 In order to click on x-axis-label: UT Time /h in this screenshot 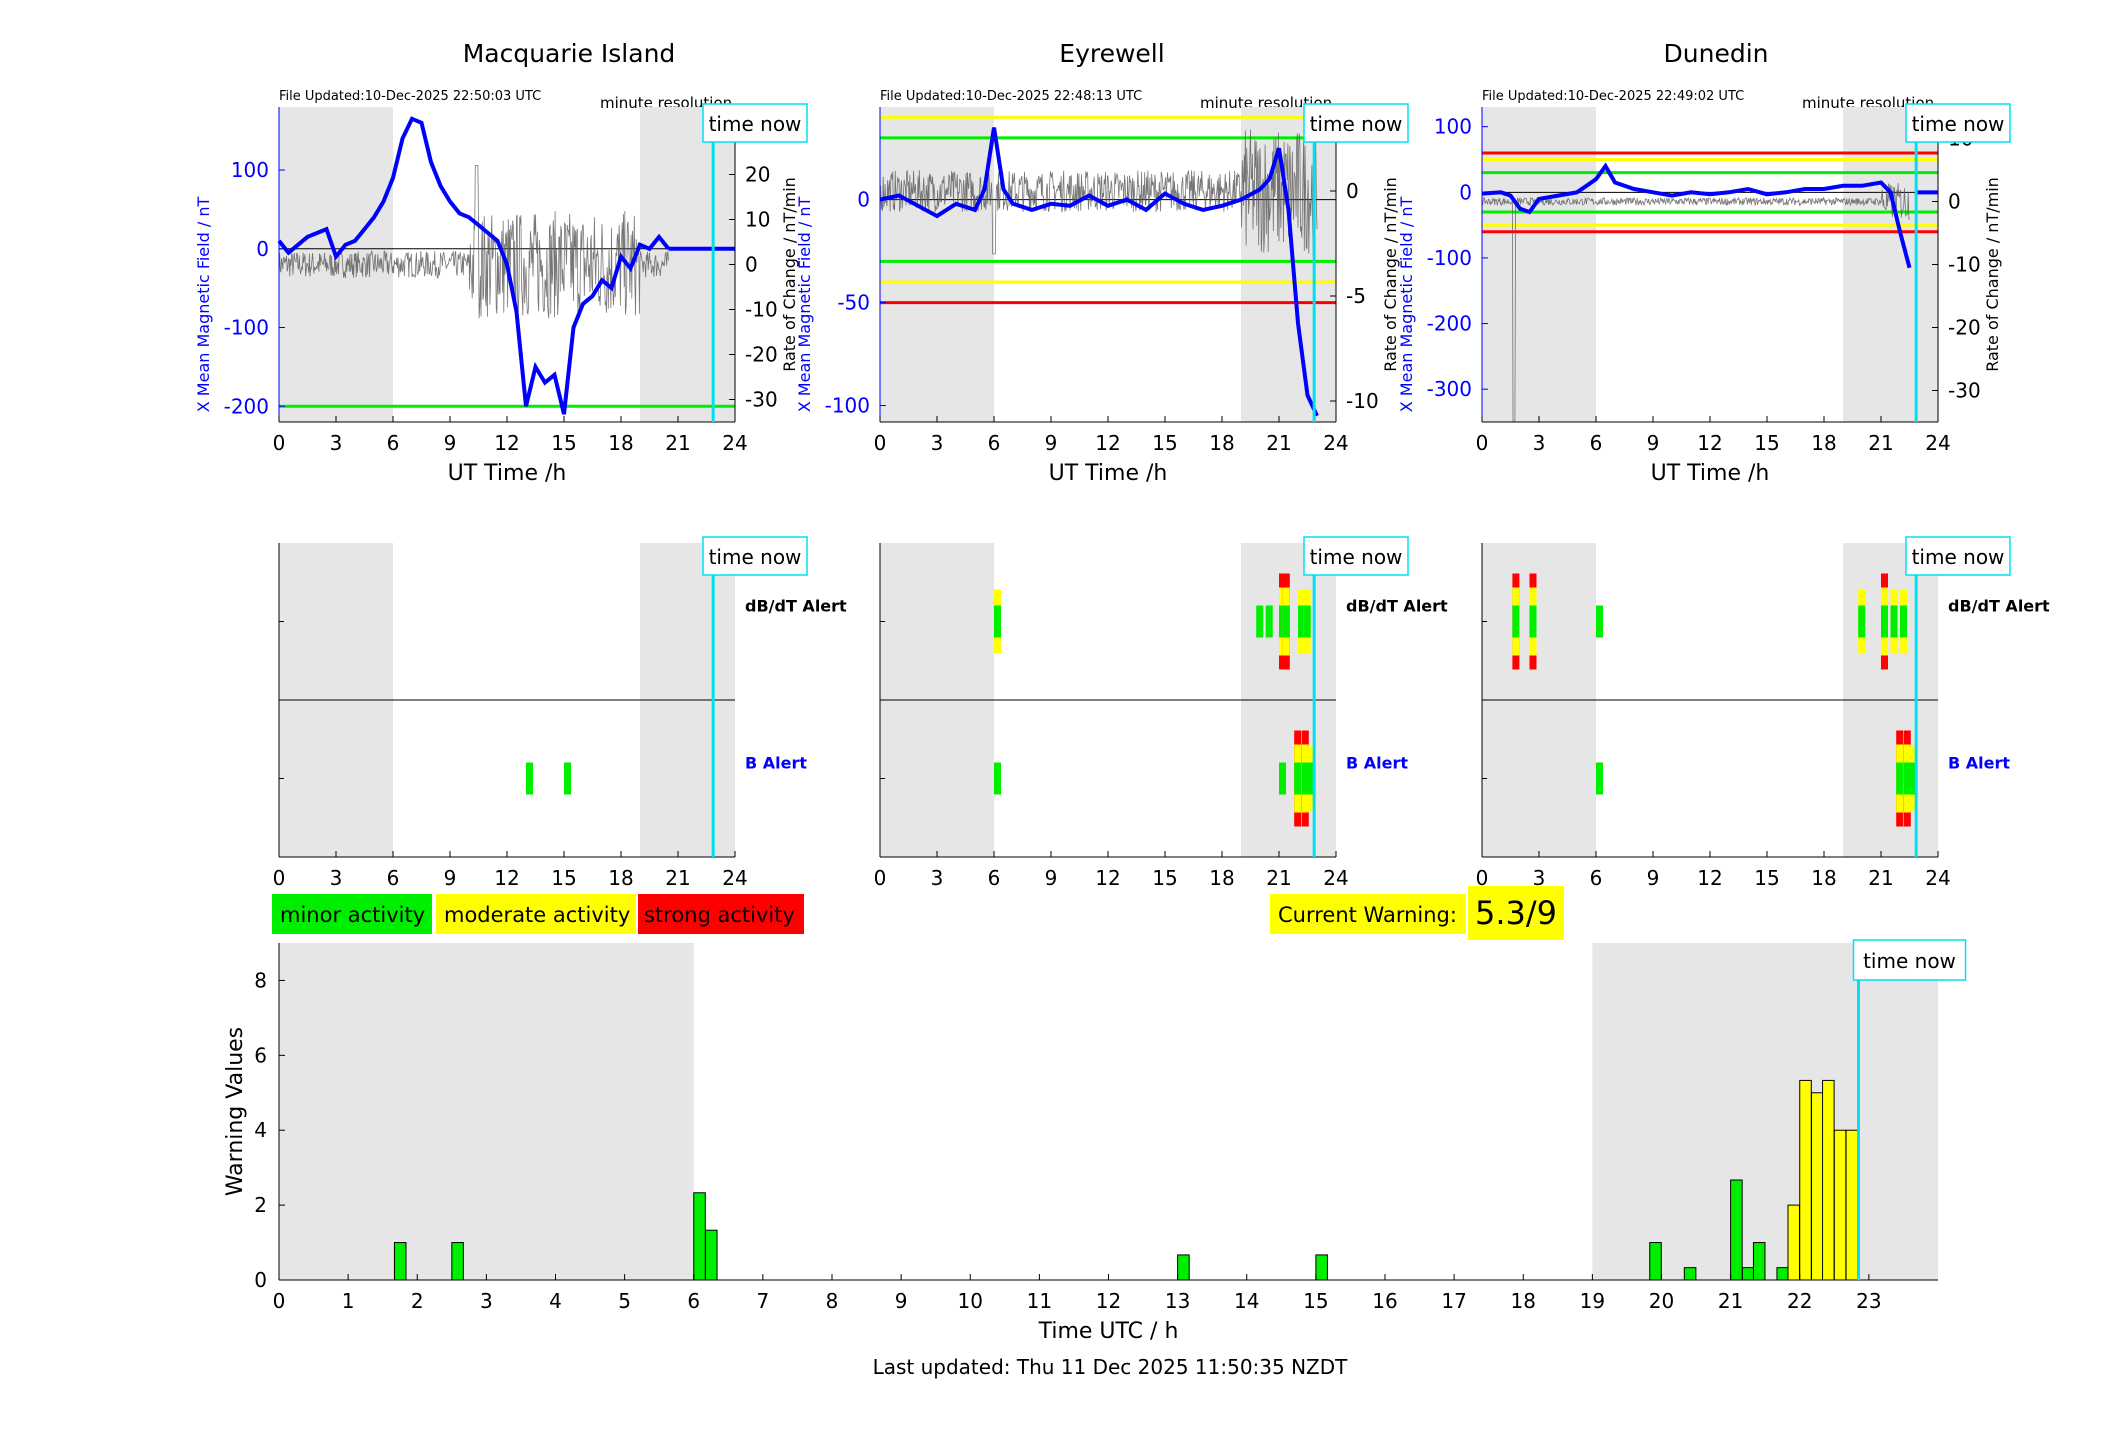, I will do `click(507, 473)`.